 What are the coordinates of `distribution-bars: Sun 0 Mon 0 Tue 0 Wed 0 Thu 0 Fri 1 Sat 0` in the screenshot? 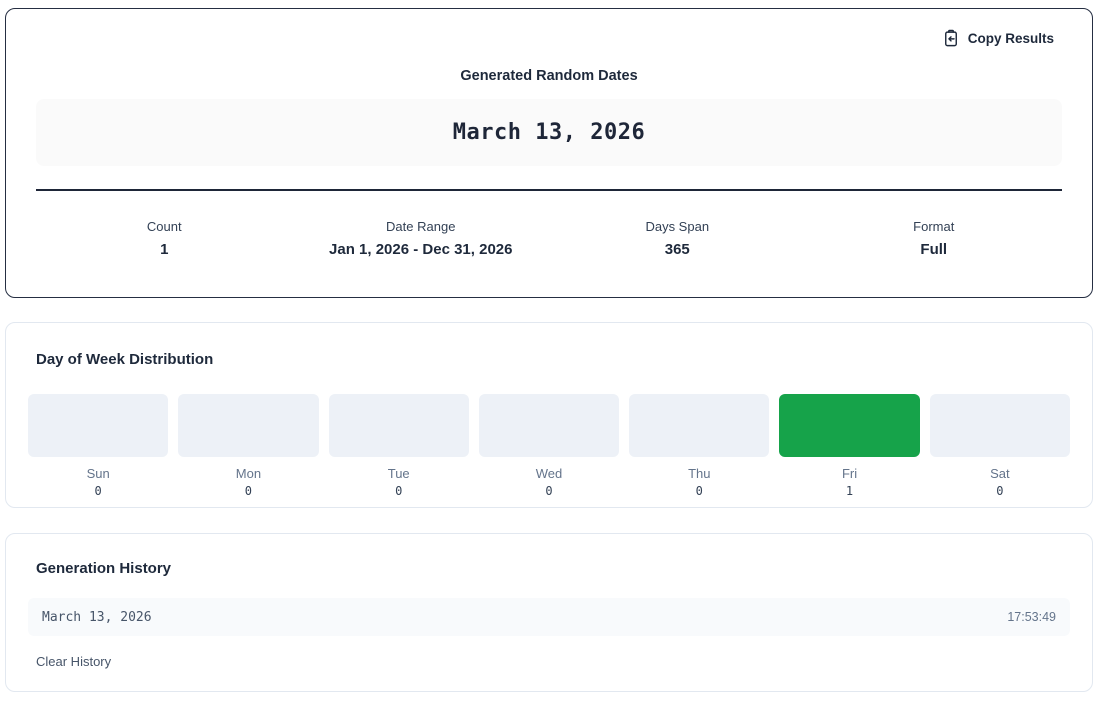 It's located at (549, 446).